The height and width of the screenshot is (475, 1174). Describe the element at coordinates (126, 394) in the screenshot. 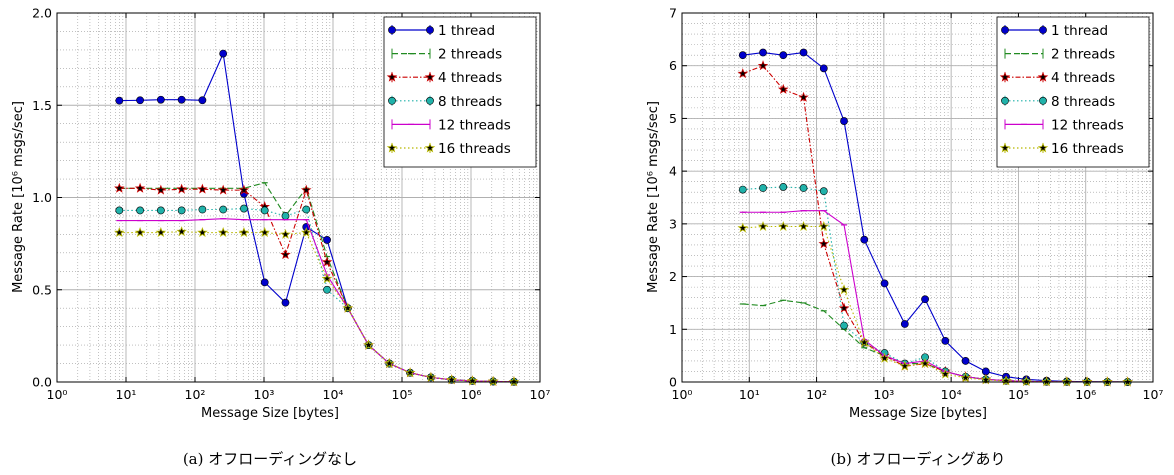

I see `x-tick-label: 10¹` at that location.